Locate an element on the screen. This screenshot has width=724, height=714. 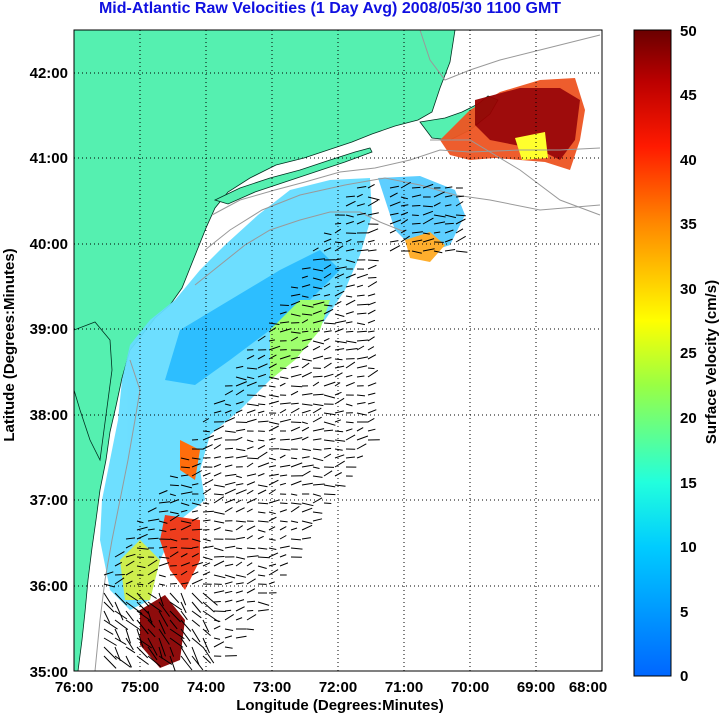
y-tick-label: 40:00 is located at coordinates (49, 244).